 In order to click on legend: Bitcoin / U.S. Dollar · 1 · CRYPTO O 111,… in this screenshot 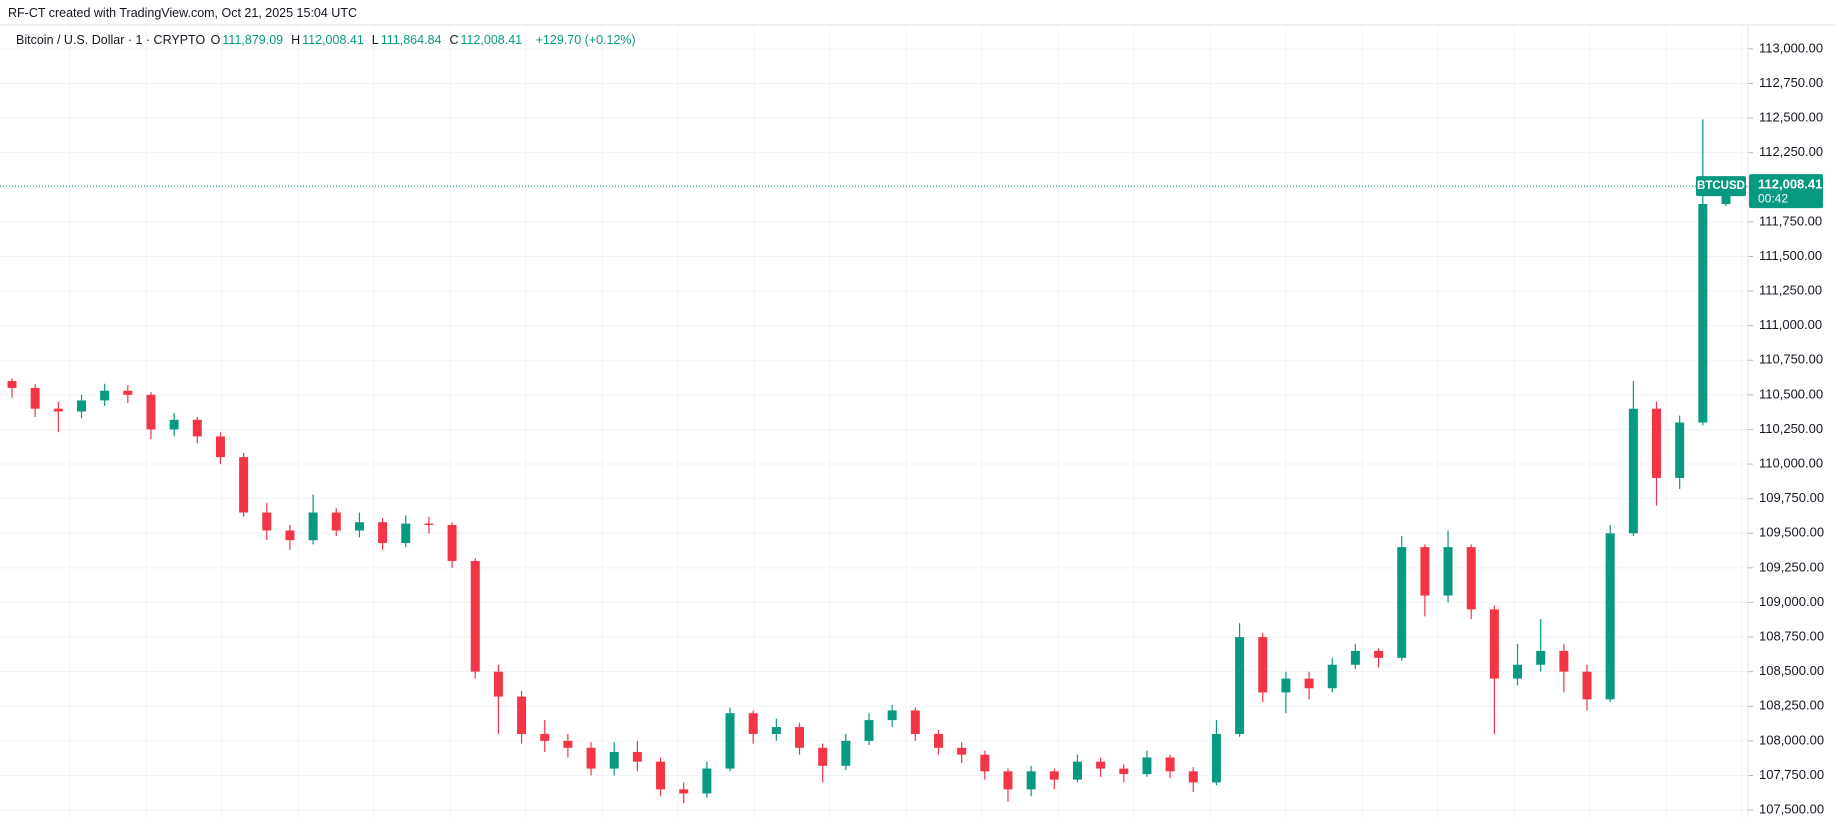, I will do `click(330, 40)`.